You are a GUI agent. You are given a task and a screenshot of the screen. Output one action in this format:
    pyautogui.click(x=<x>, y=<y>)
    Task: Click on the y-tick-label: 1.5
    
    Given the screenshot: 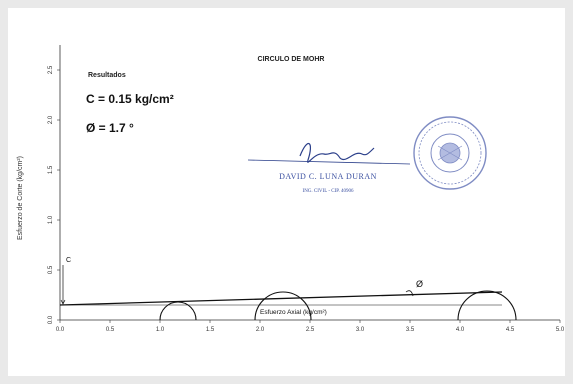 What is the action you would take?
    pyautogui.click(x=51, y=169)
    